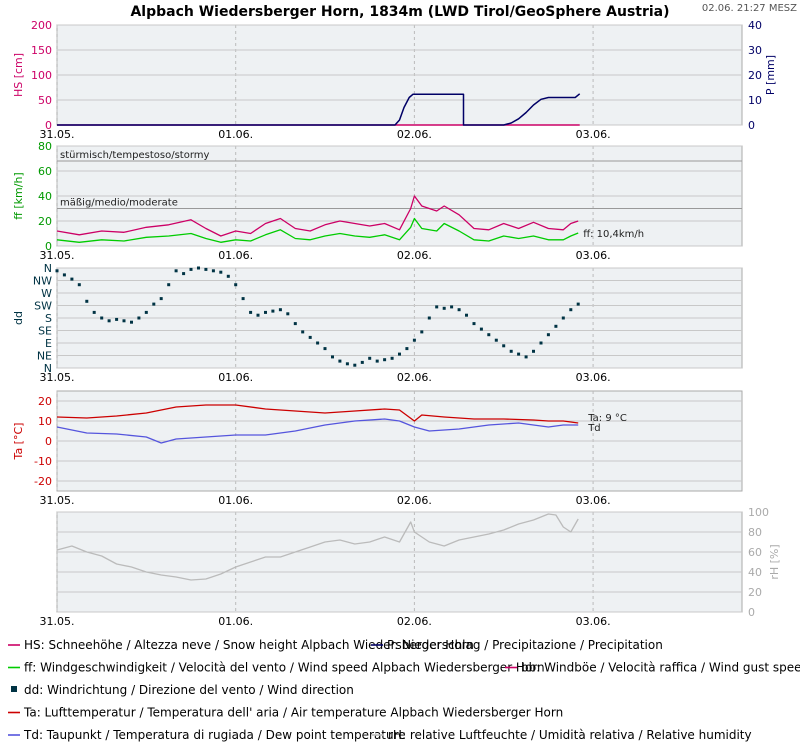  Describe the element at coordinates (48, 318) in the screenshot. I see `y-tick-label: S` at that location.